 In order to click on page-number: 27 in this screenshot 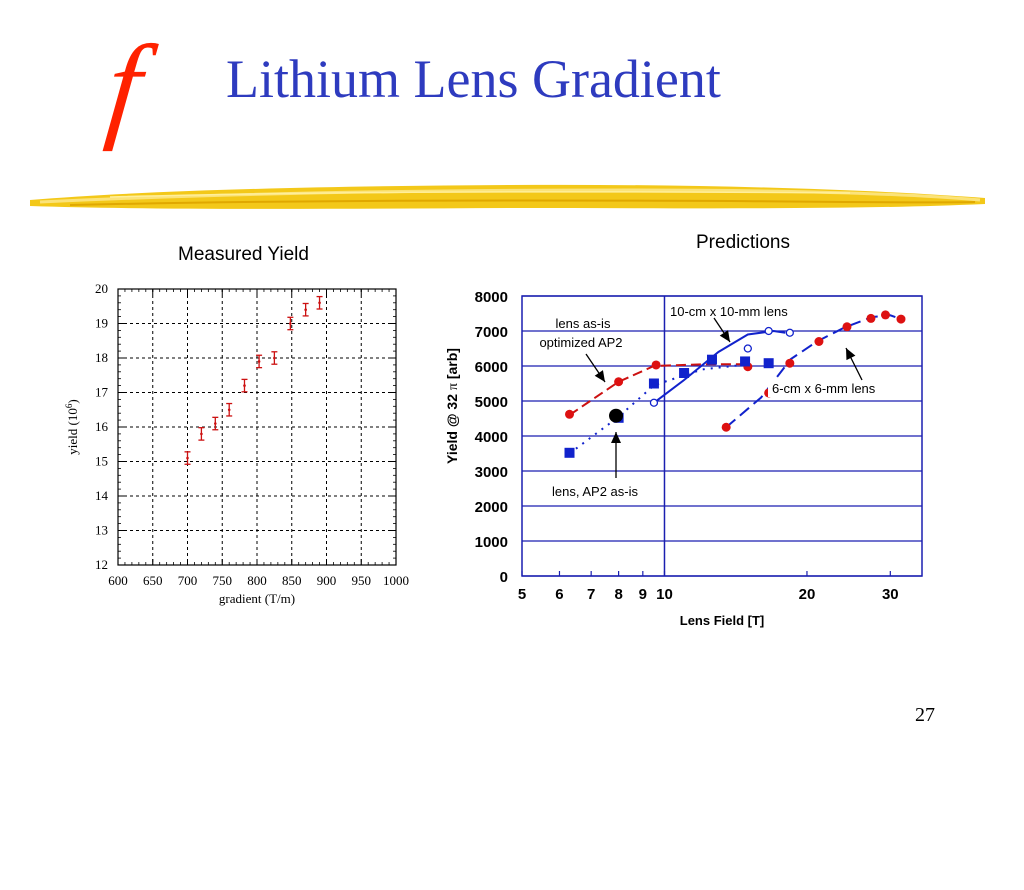, I will do `click(925, 715)`.